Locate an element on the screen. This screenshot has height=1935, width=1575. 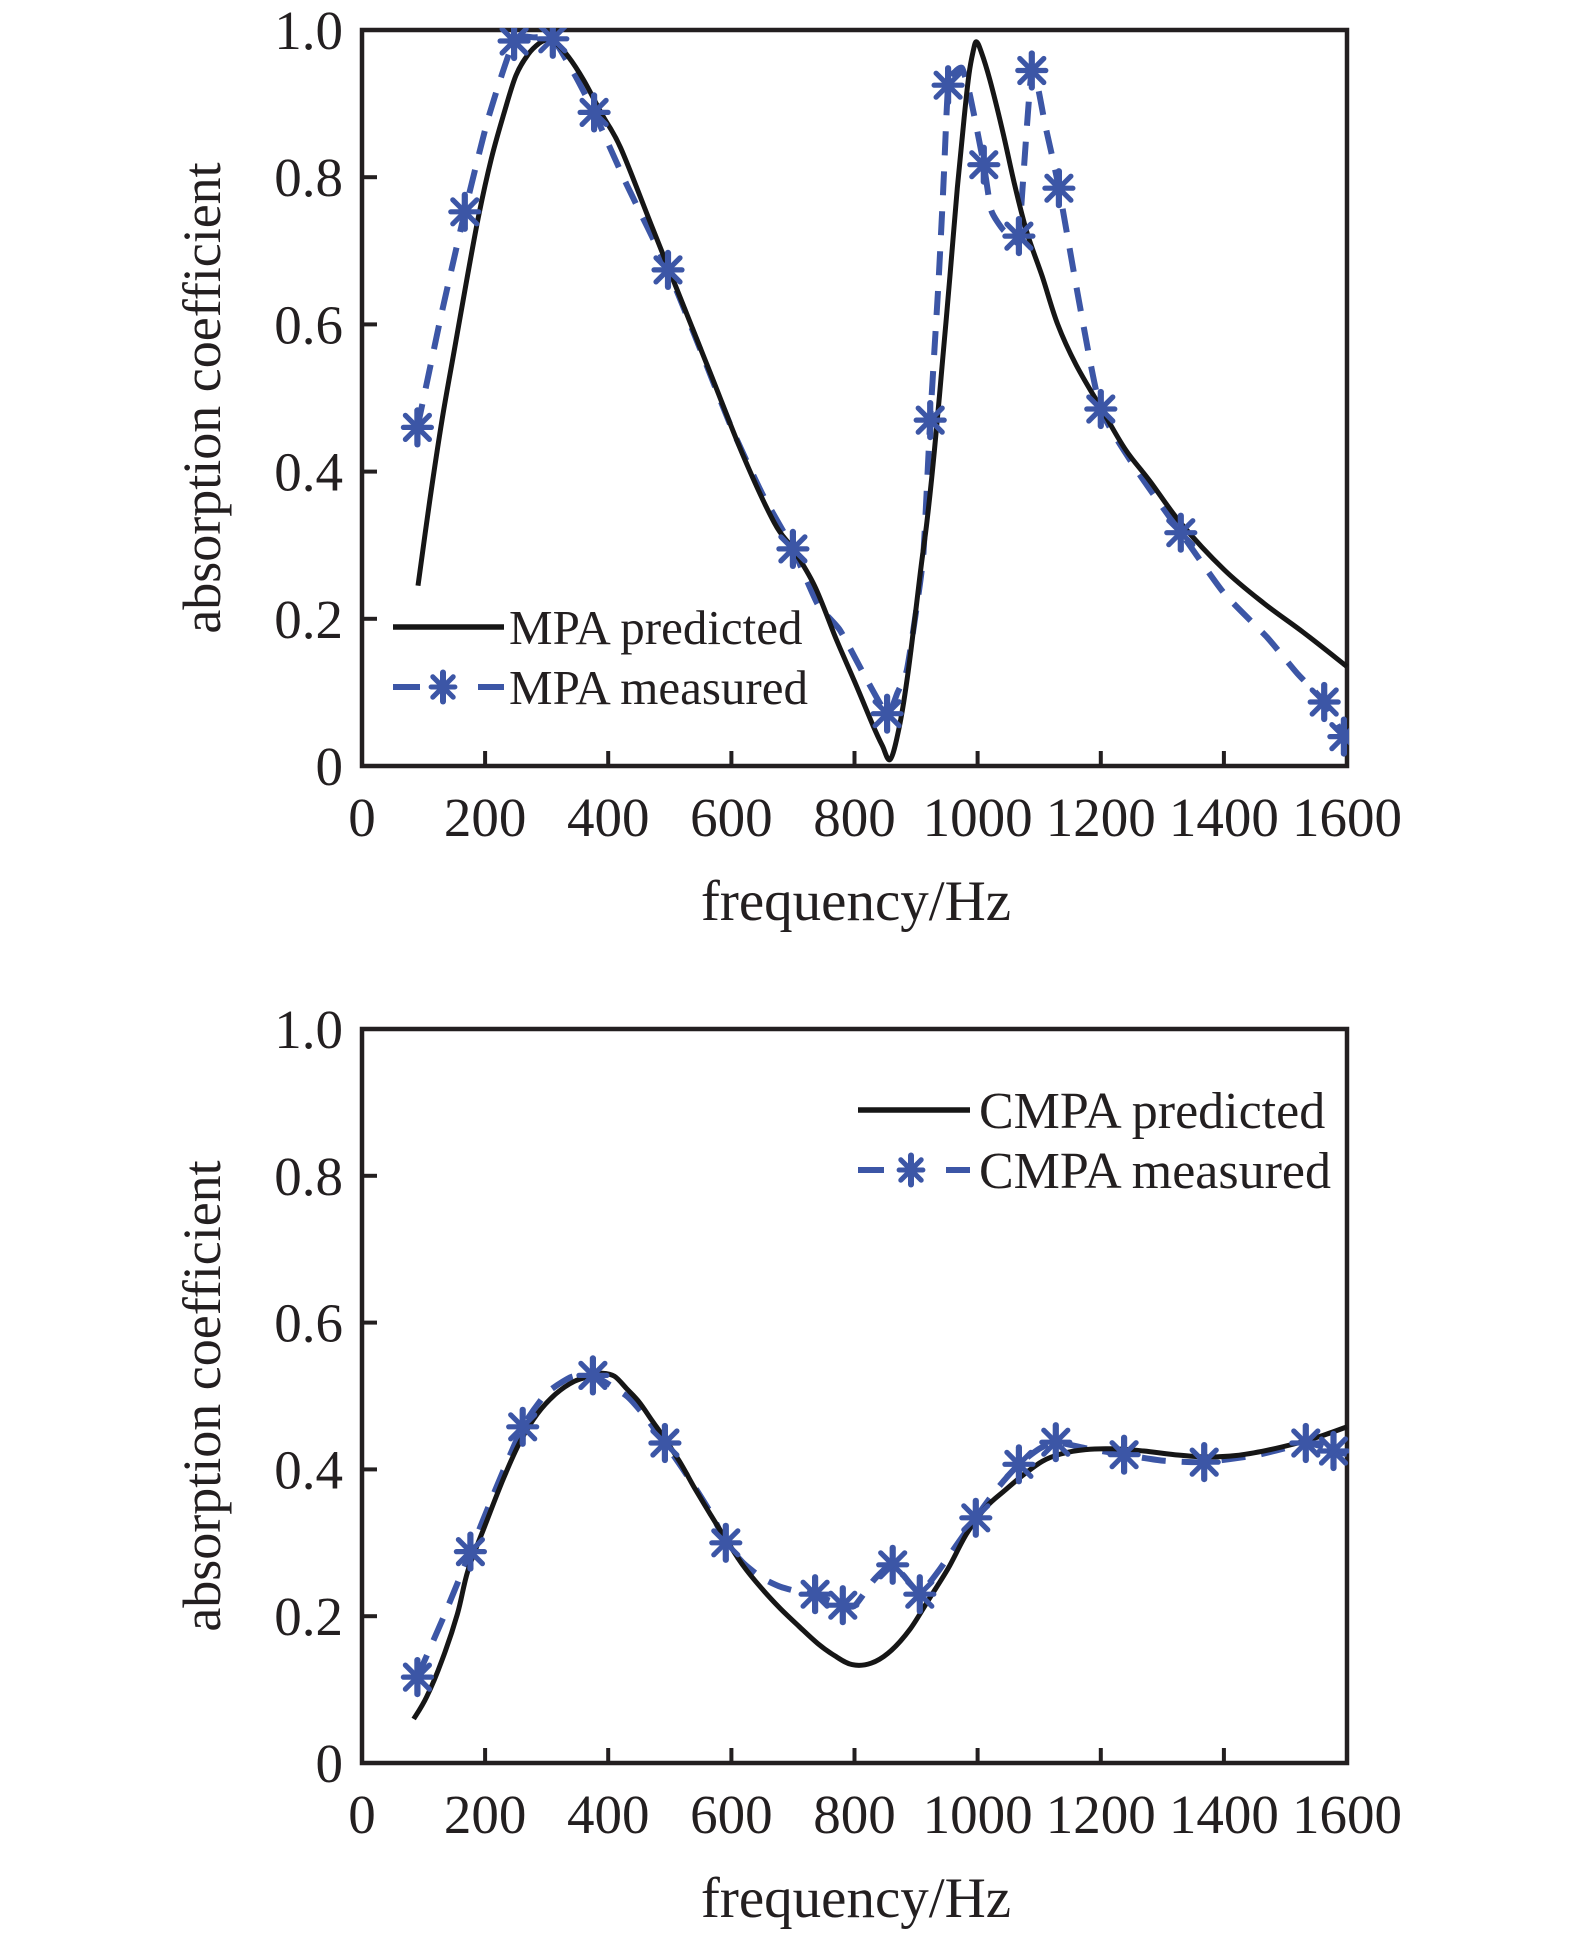
svg-text: CMPA measured is located at coordinates (1155, 1171).